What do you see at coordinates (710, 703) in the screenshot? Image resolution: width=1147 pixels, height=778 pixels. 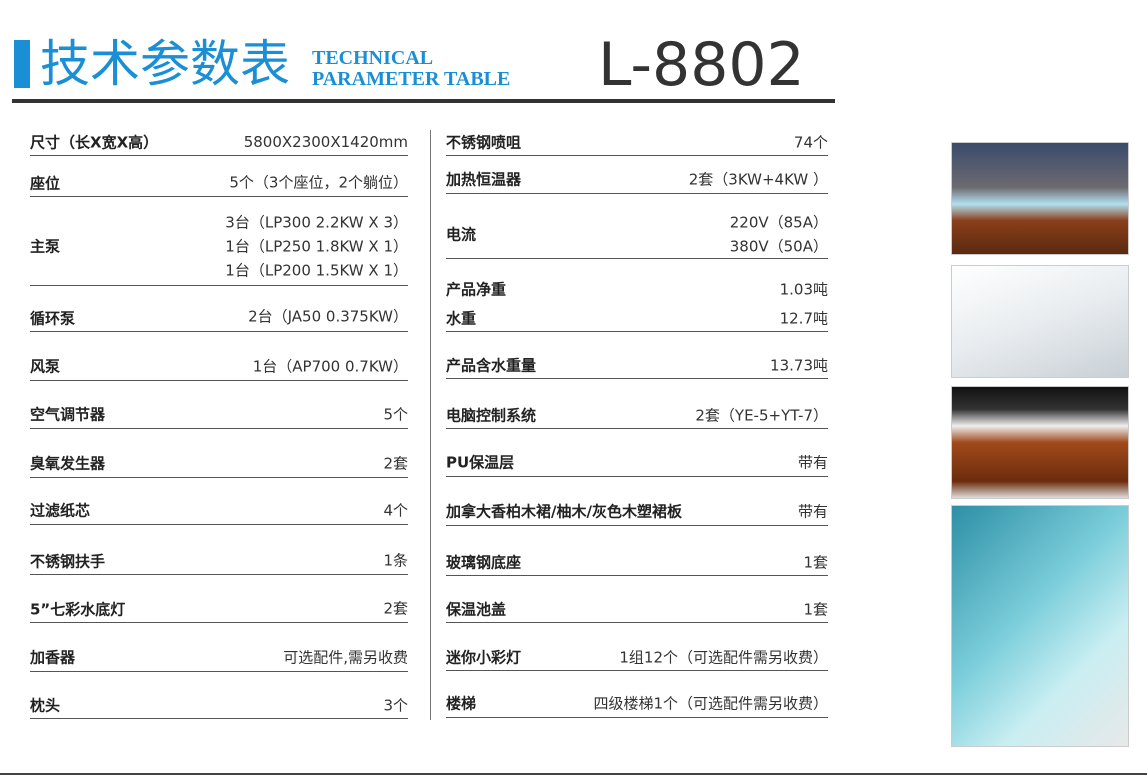 I see `row-value: 四级楼梯1个（可选配件需另收费）` at bounding box center [710, 703].